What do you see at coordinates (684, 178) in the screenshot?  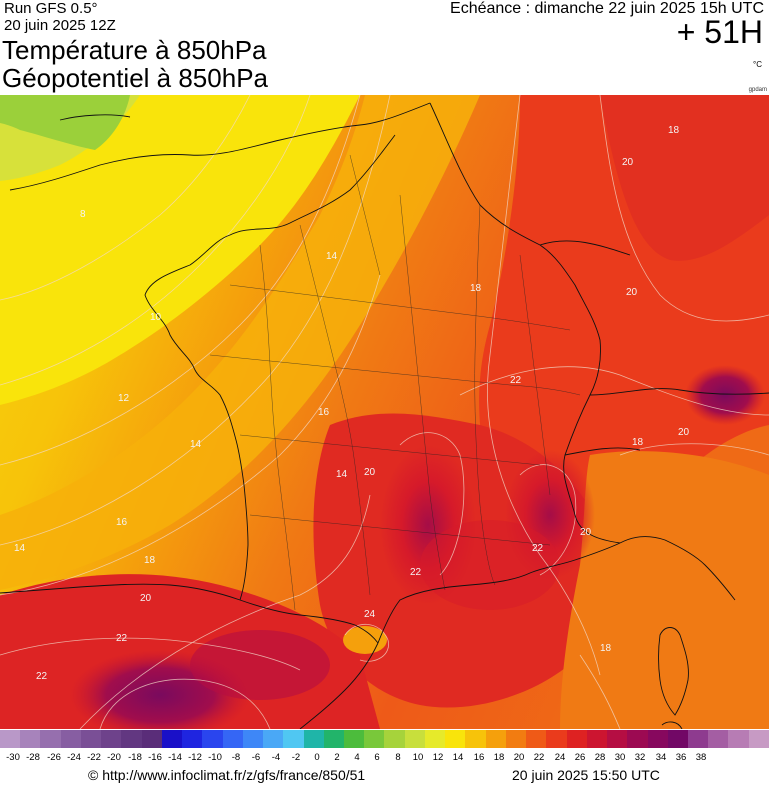 I see `field-red-ne` at bounding box center [684, 178].